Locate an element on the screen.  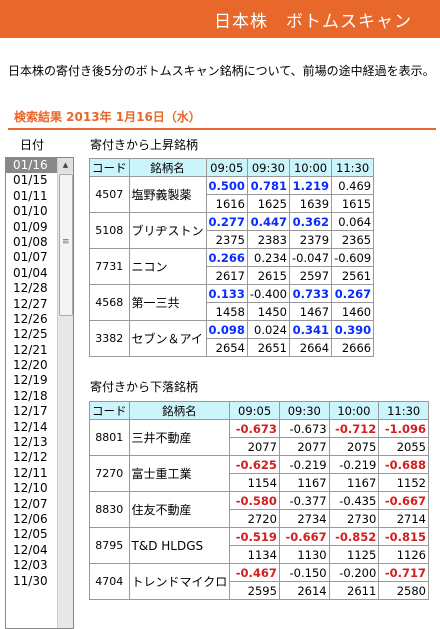
change-cell: 0.234 is located at coordinates (268, 257).